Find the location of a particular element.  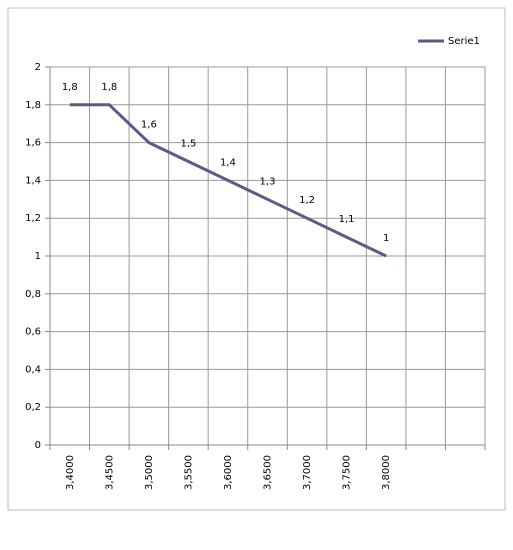

y-tick-label: 2 is located at coordinates (38, 67).